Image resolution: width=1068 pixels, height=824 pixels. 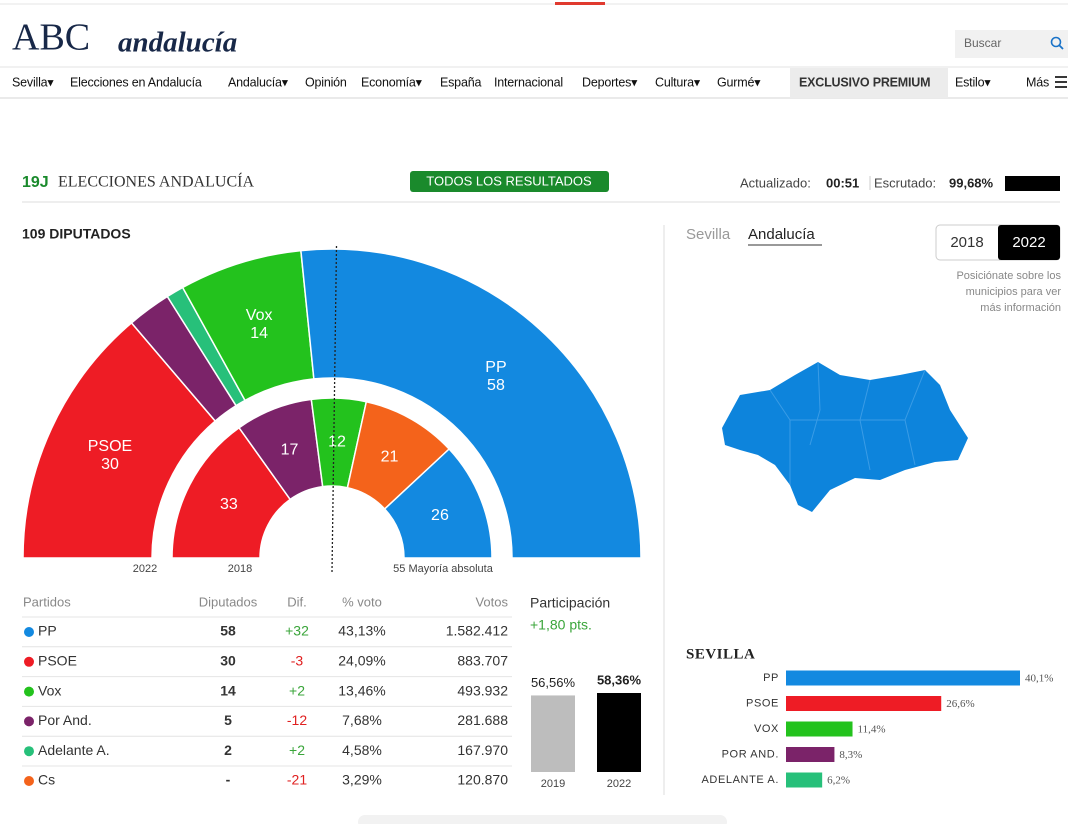 What do you see at coordinates (482, 661) in the screenshot?
I see `table-cell: 883.707` at bounding box center [482, 661].